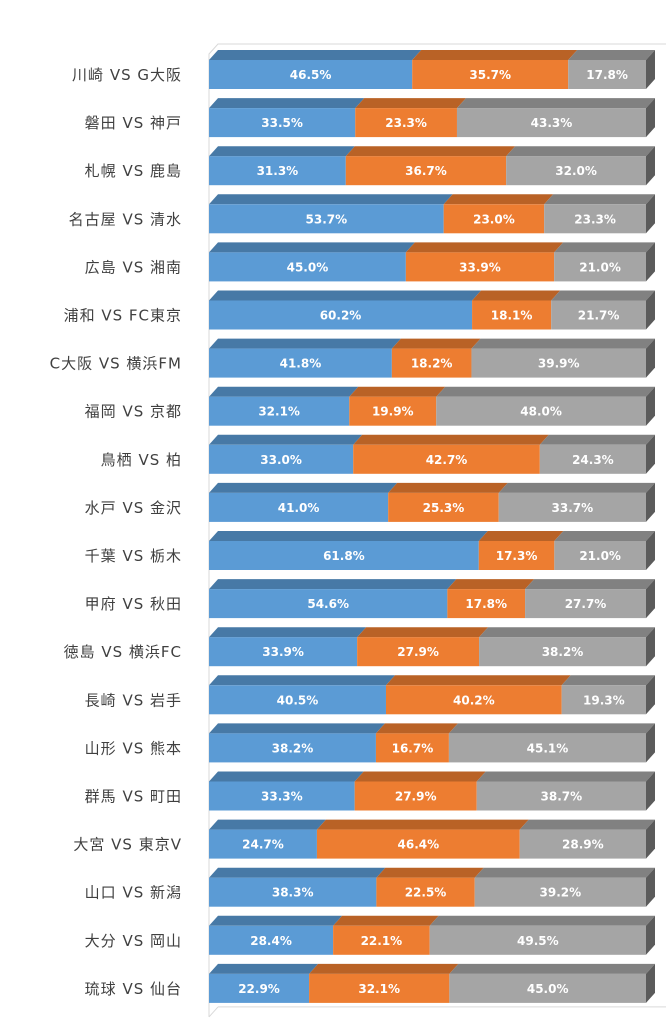  Describe the element at coordinates (133, 941) in the screenshot. I see `category-label: 大分 VS 岡山` at that location.